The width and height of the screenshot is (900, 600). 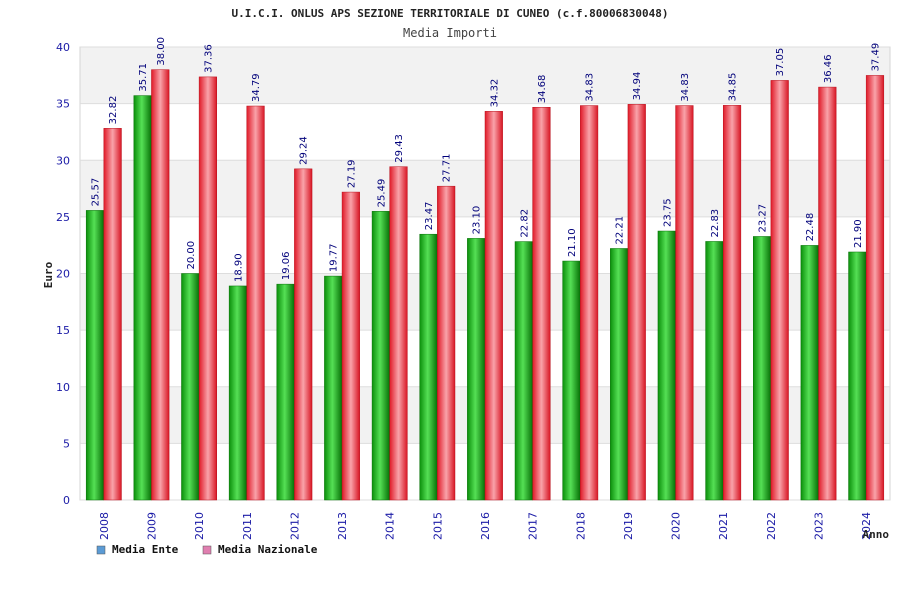 I want to click on legend: Media Ente Media Nazionale, so click(x=207, y=549).